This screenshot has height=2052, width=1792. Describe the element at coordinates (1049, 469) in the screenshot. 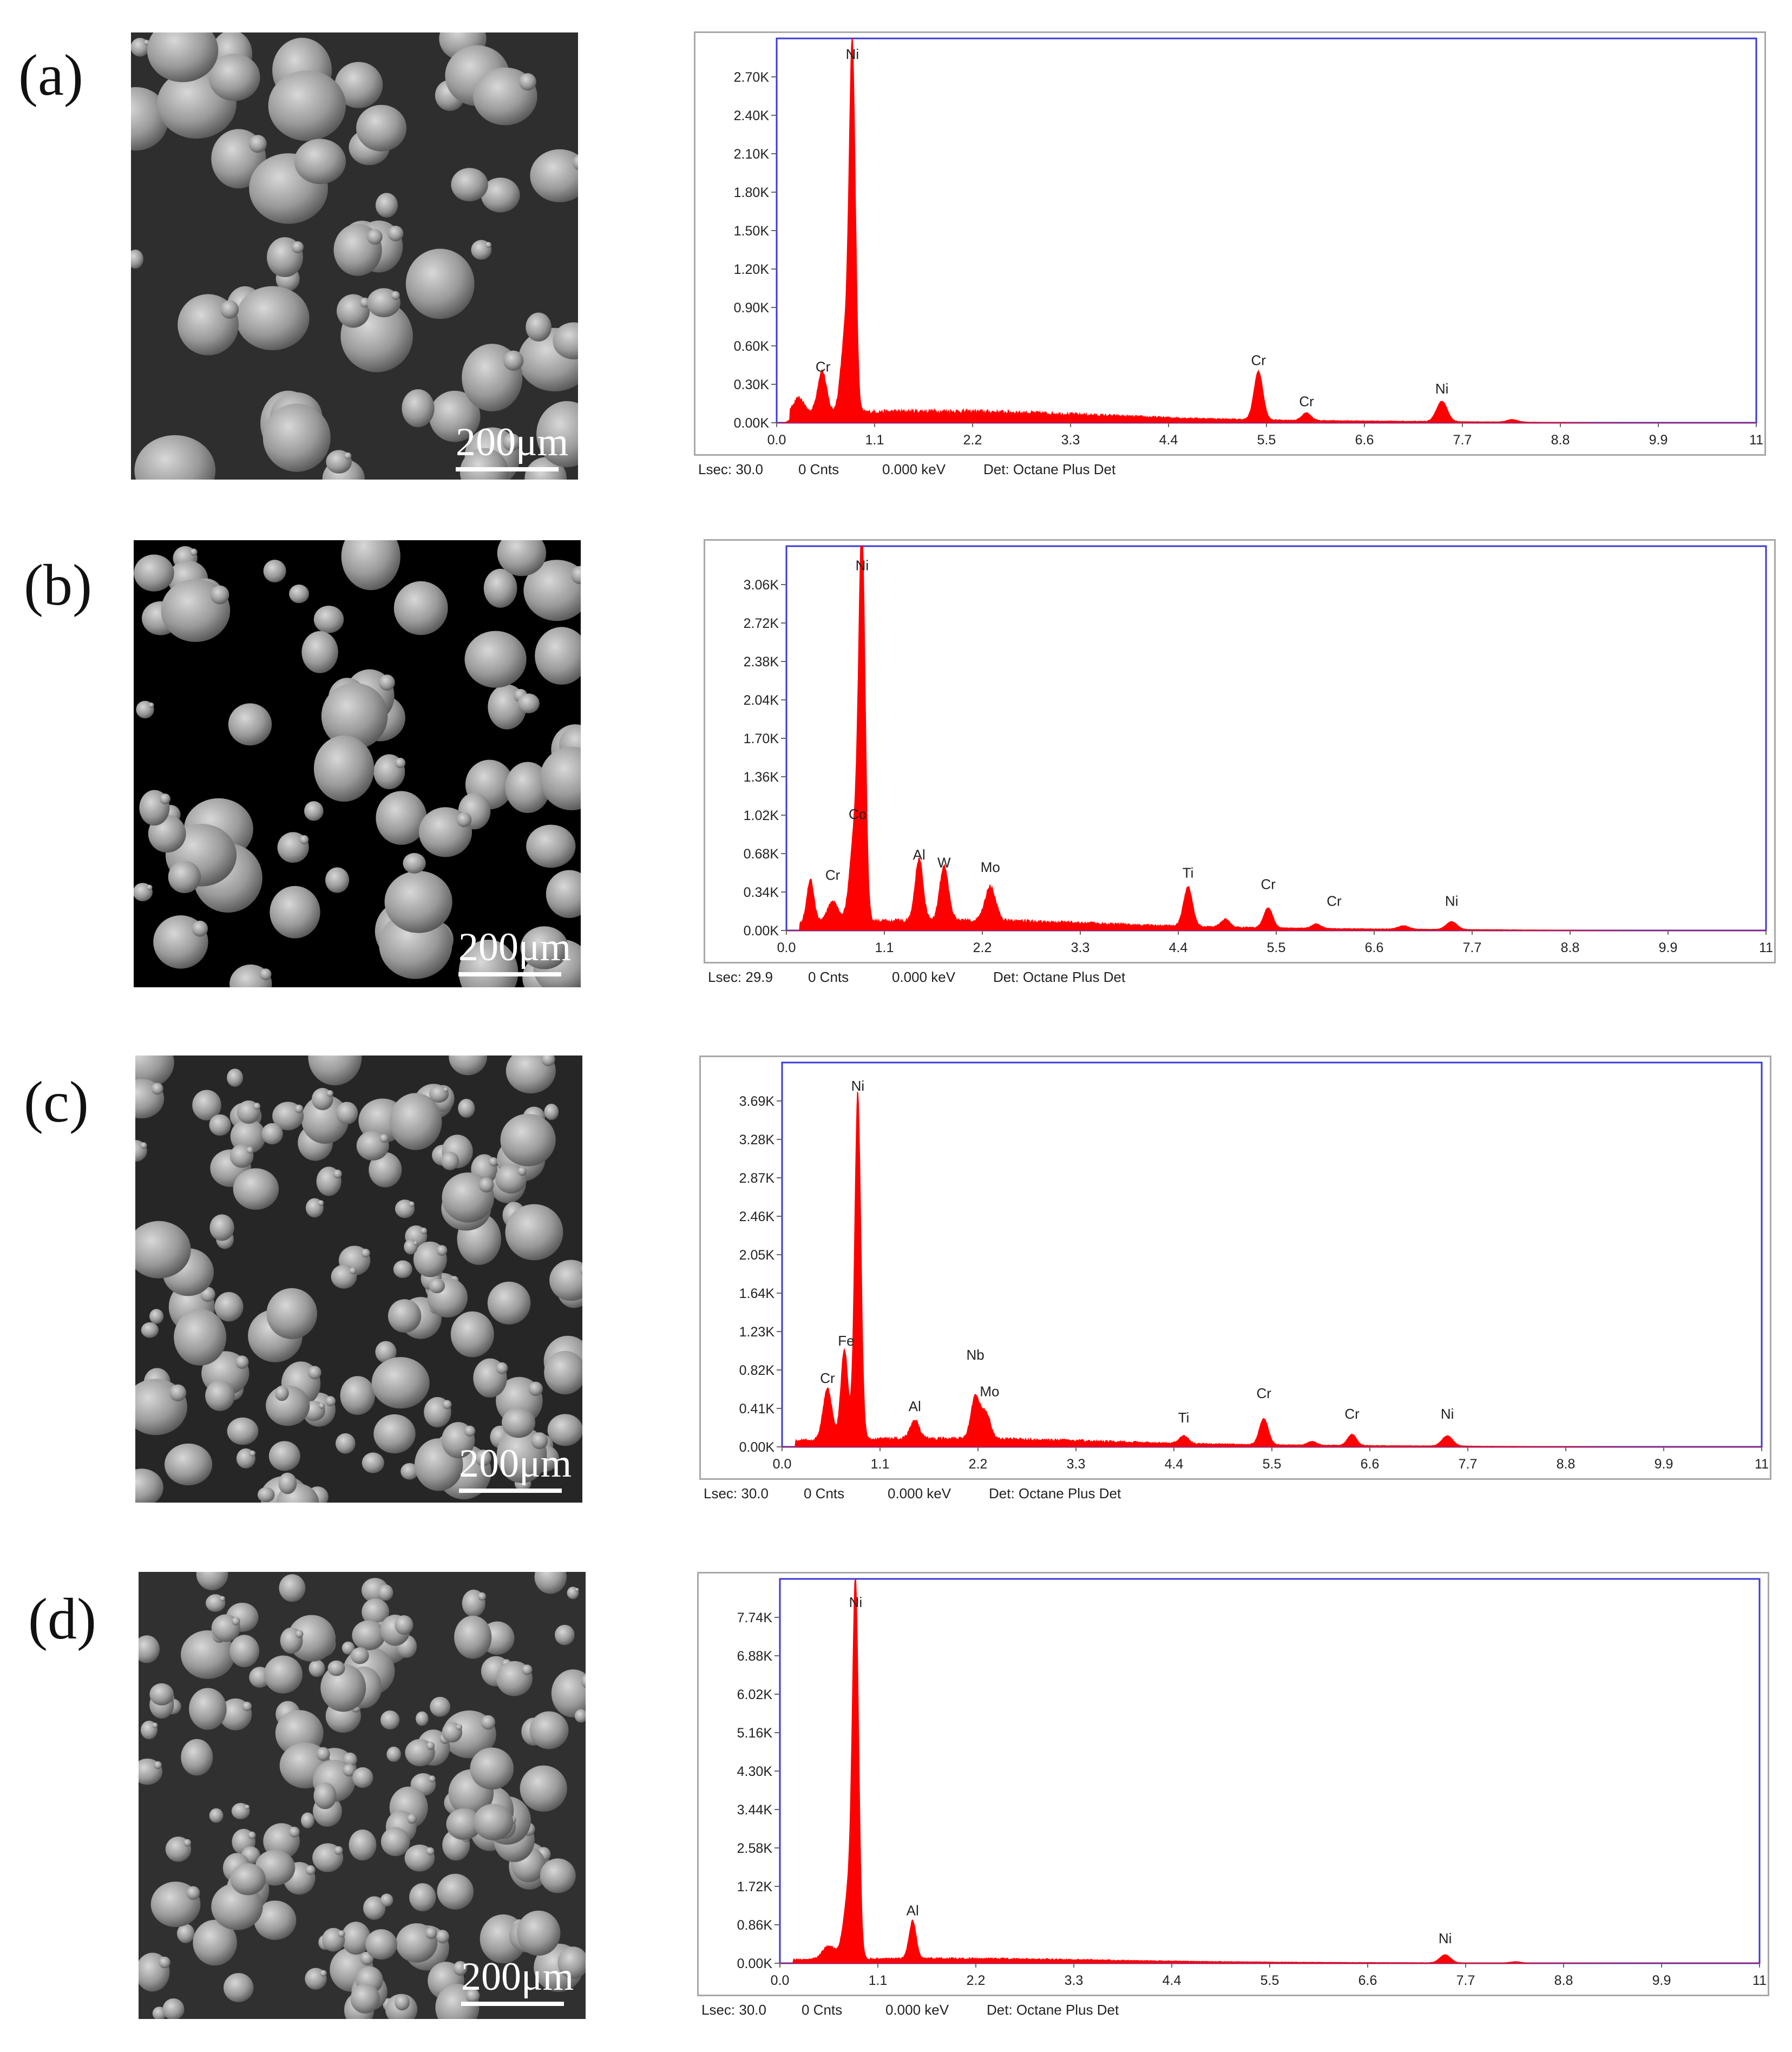

I see `footer-det-a: Det: Octane Plus Det` at that location.